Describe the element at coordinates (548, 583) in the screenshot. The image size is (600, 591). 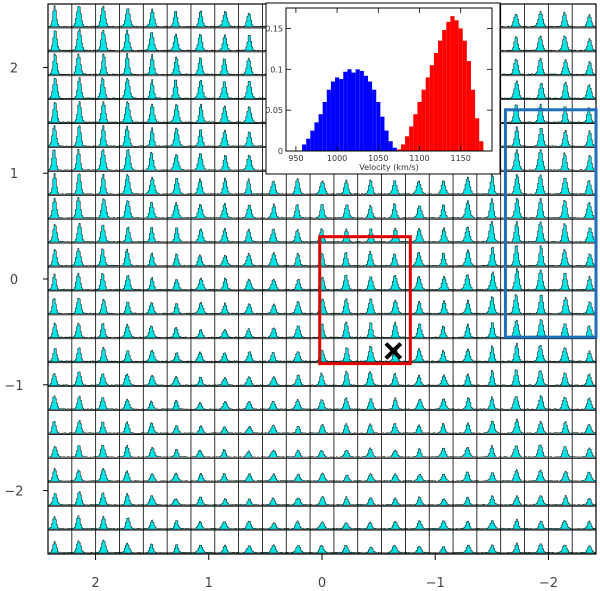
I see `x-tick-label: −2` at that location.